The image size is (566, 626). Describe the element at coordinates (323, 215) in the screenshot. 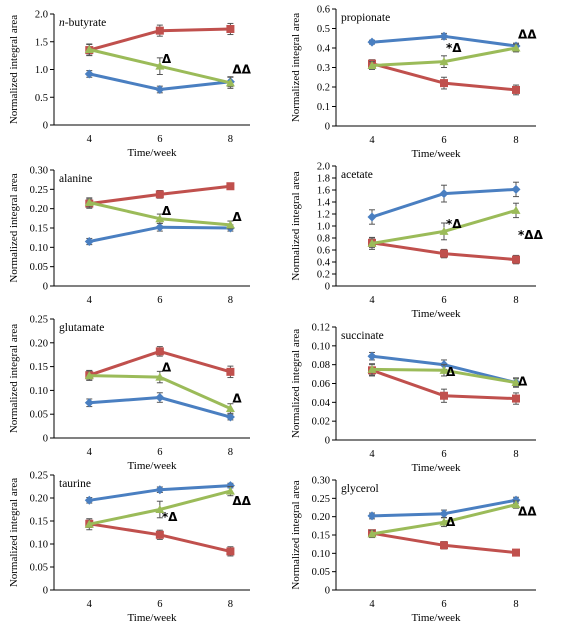

I see `y-tick-label: 1.2` at that location.